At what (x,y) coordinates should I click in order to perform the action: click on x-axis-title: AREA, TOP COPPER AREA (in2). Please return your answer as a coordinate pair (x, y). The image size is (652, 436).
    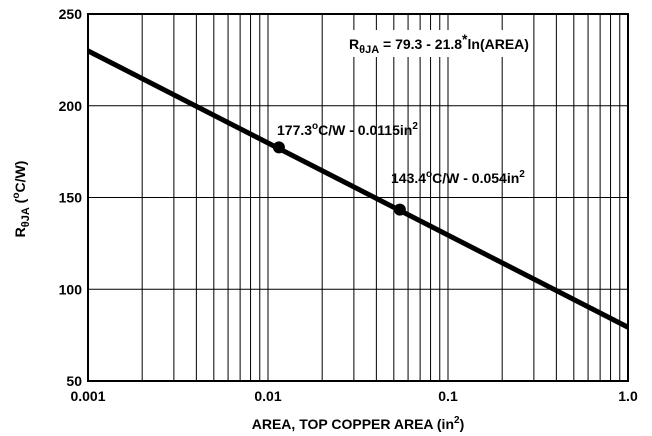
    Looking at the image, I should click on (358, 423).